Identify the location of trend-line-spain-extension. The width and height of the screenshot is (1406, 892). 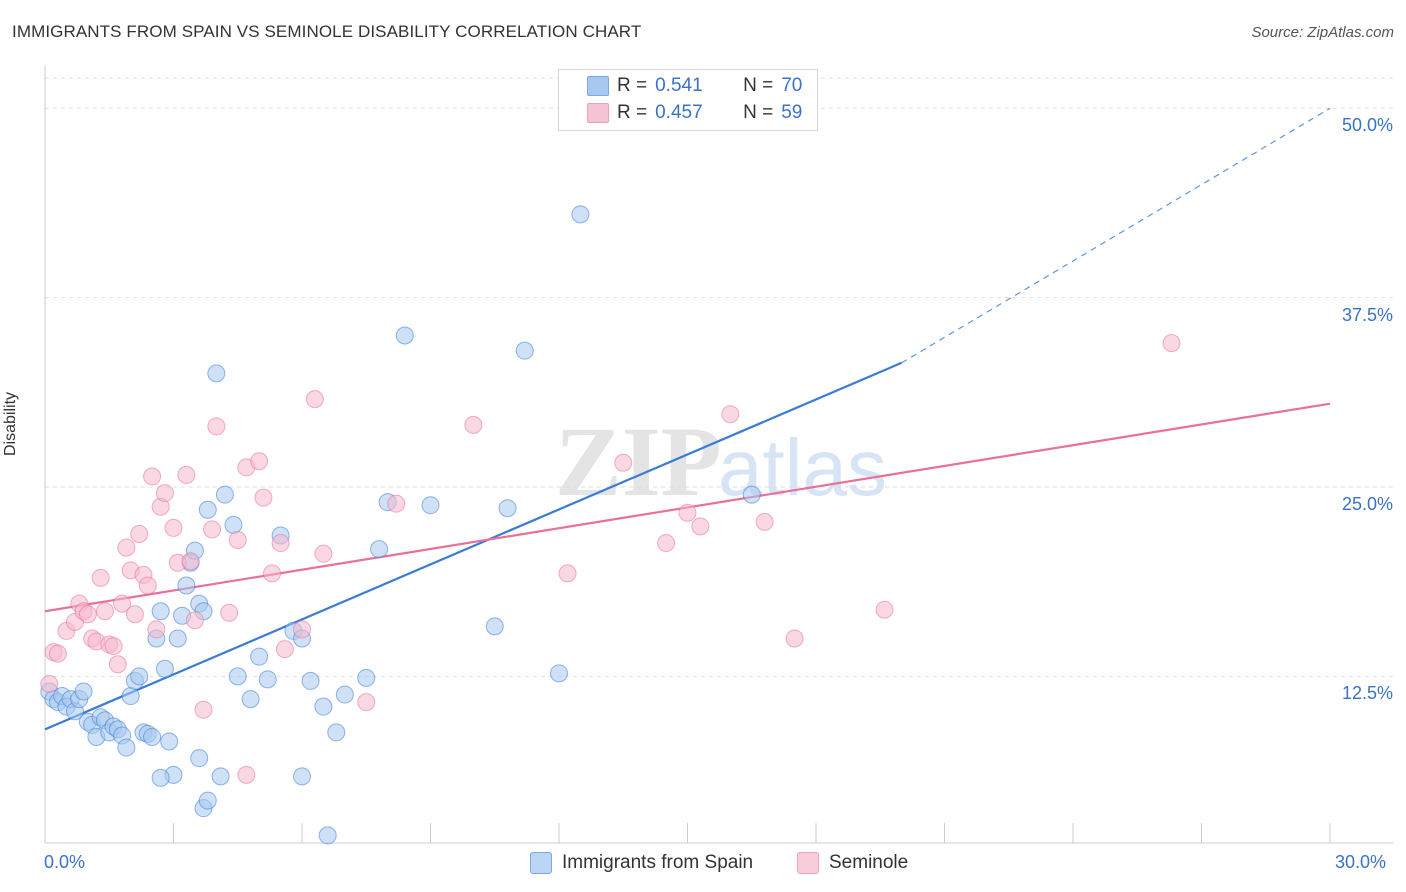
(1116, 235).